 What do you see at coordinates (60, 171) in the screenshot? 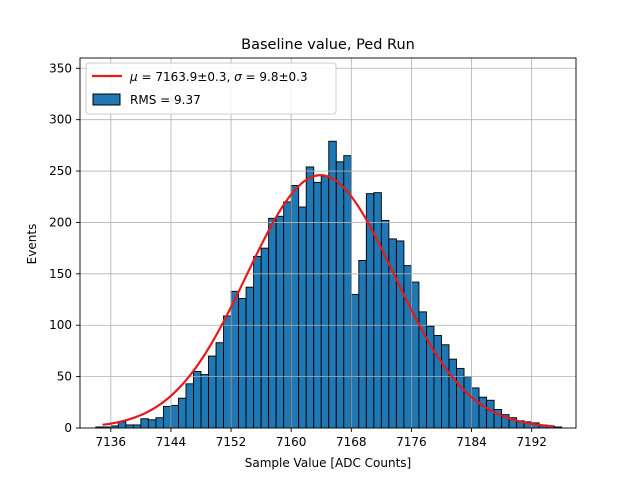
I see `y-tick-label: 250` at bounding box center [60, 171].